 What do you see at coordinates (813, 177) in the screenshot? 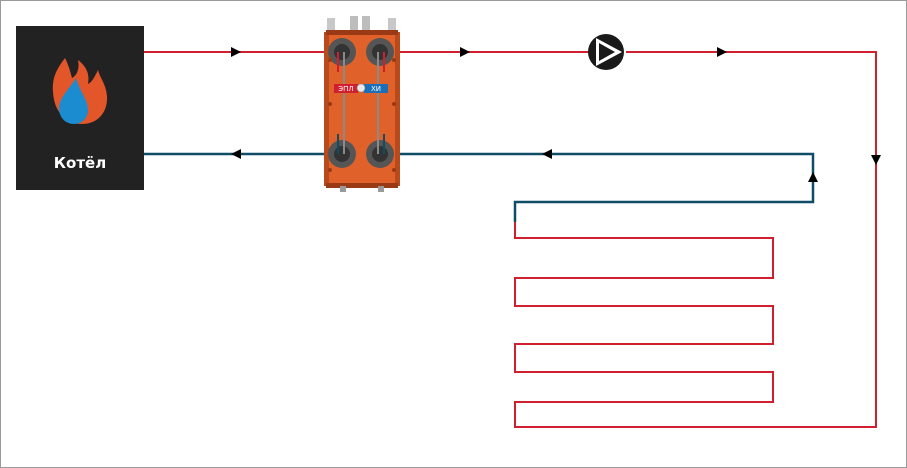
I see `flow-arrow-up` at bounding box center [813, 177].